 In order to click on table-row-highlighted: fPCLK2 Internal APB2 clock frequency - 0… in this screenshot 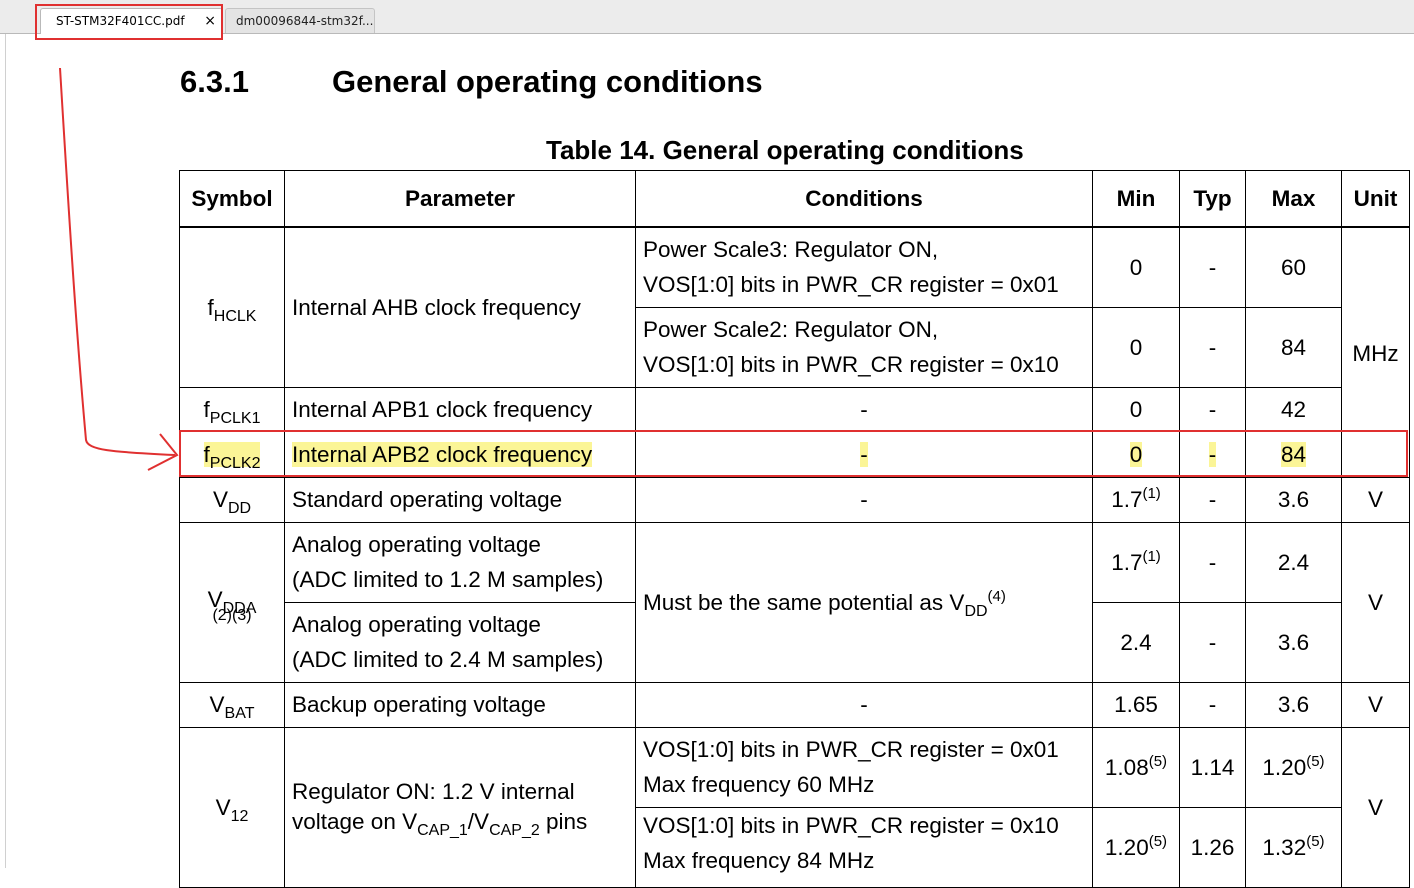, I will do `click(794, 454)`.